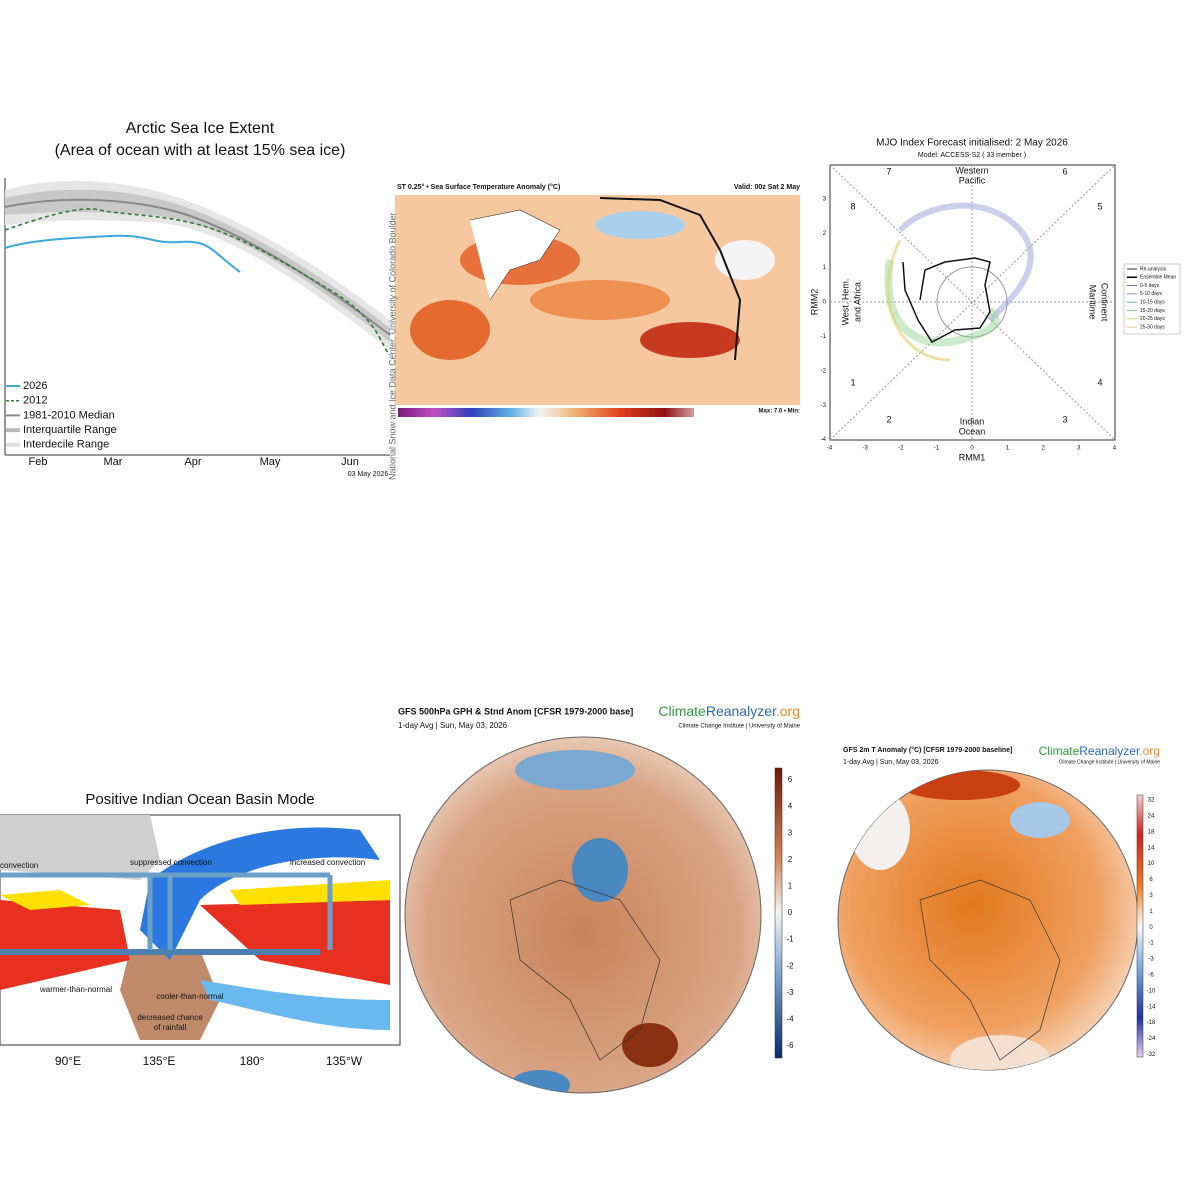 This screenshot has height=1200, width=1200. What do you see at coordinates (971, 170) in the screenshot?
I see `region-label: Western` at bounding box center [971, 170].